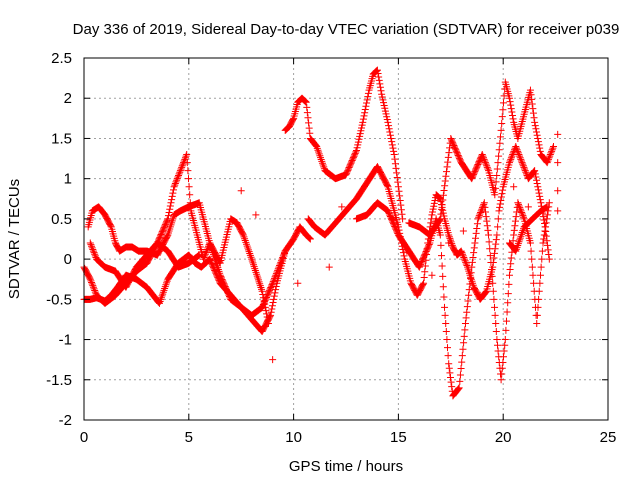 The image size is (640, 480). Describe the element at coordinates (68, 179) in the screenshot. I see `y-tick-label: 1` at that location.